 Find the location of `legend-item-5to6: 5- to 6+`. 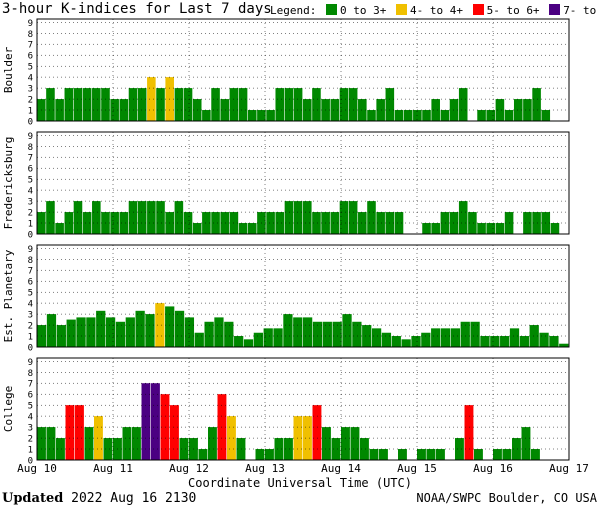

legend-item-5to6: 5- to 6+ is located at coordinates (506, 10).